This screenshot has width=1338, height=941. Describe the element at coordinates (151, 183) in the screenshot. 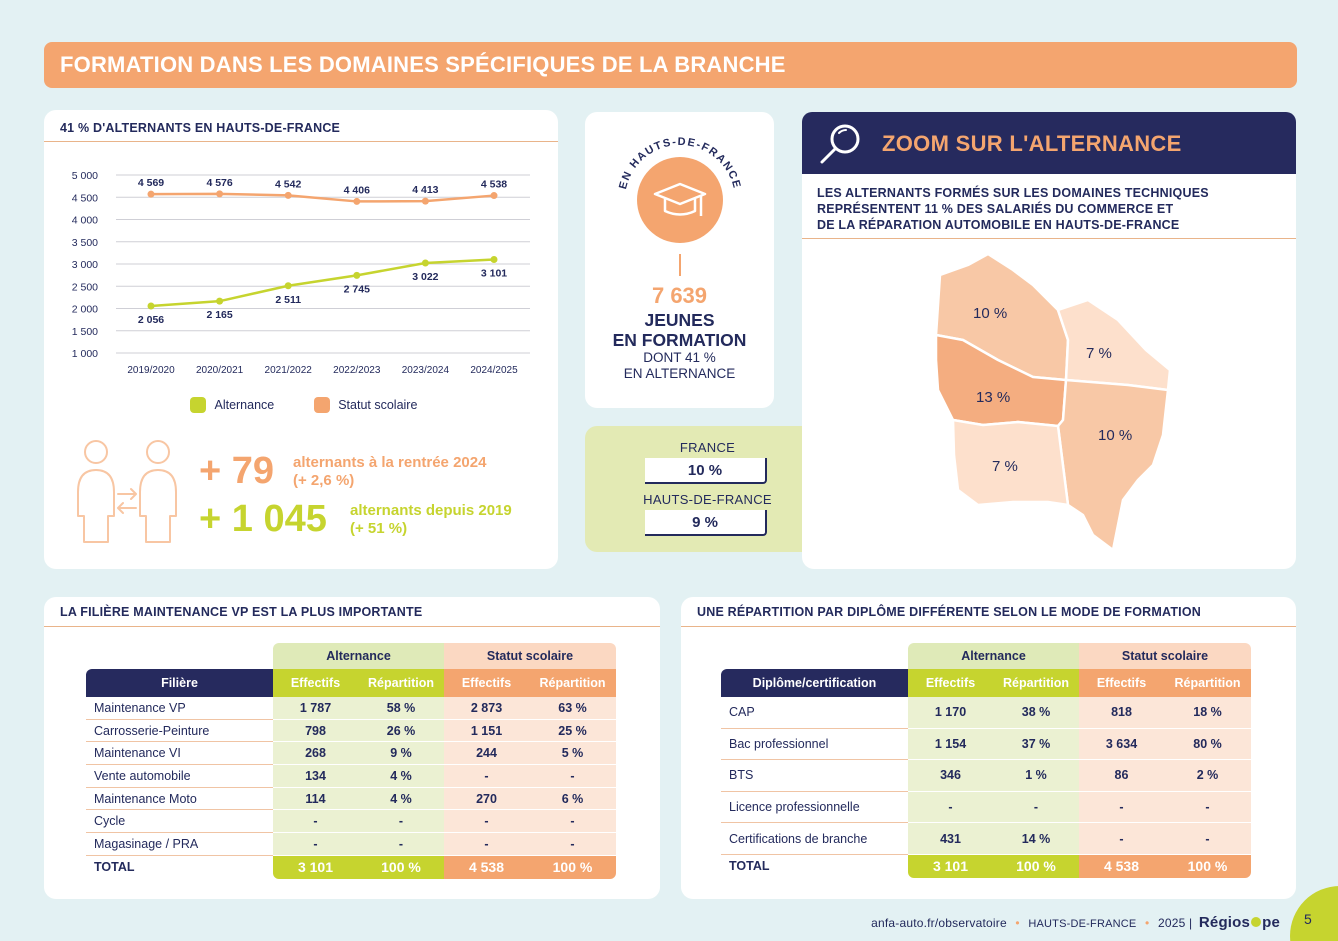

I see `data-label: 4 569` at that location.